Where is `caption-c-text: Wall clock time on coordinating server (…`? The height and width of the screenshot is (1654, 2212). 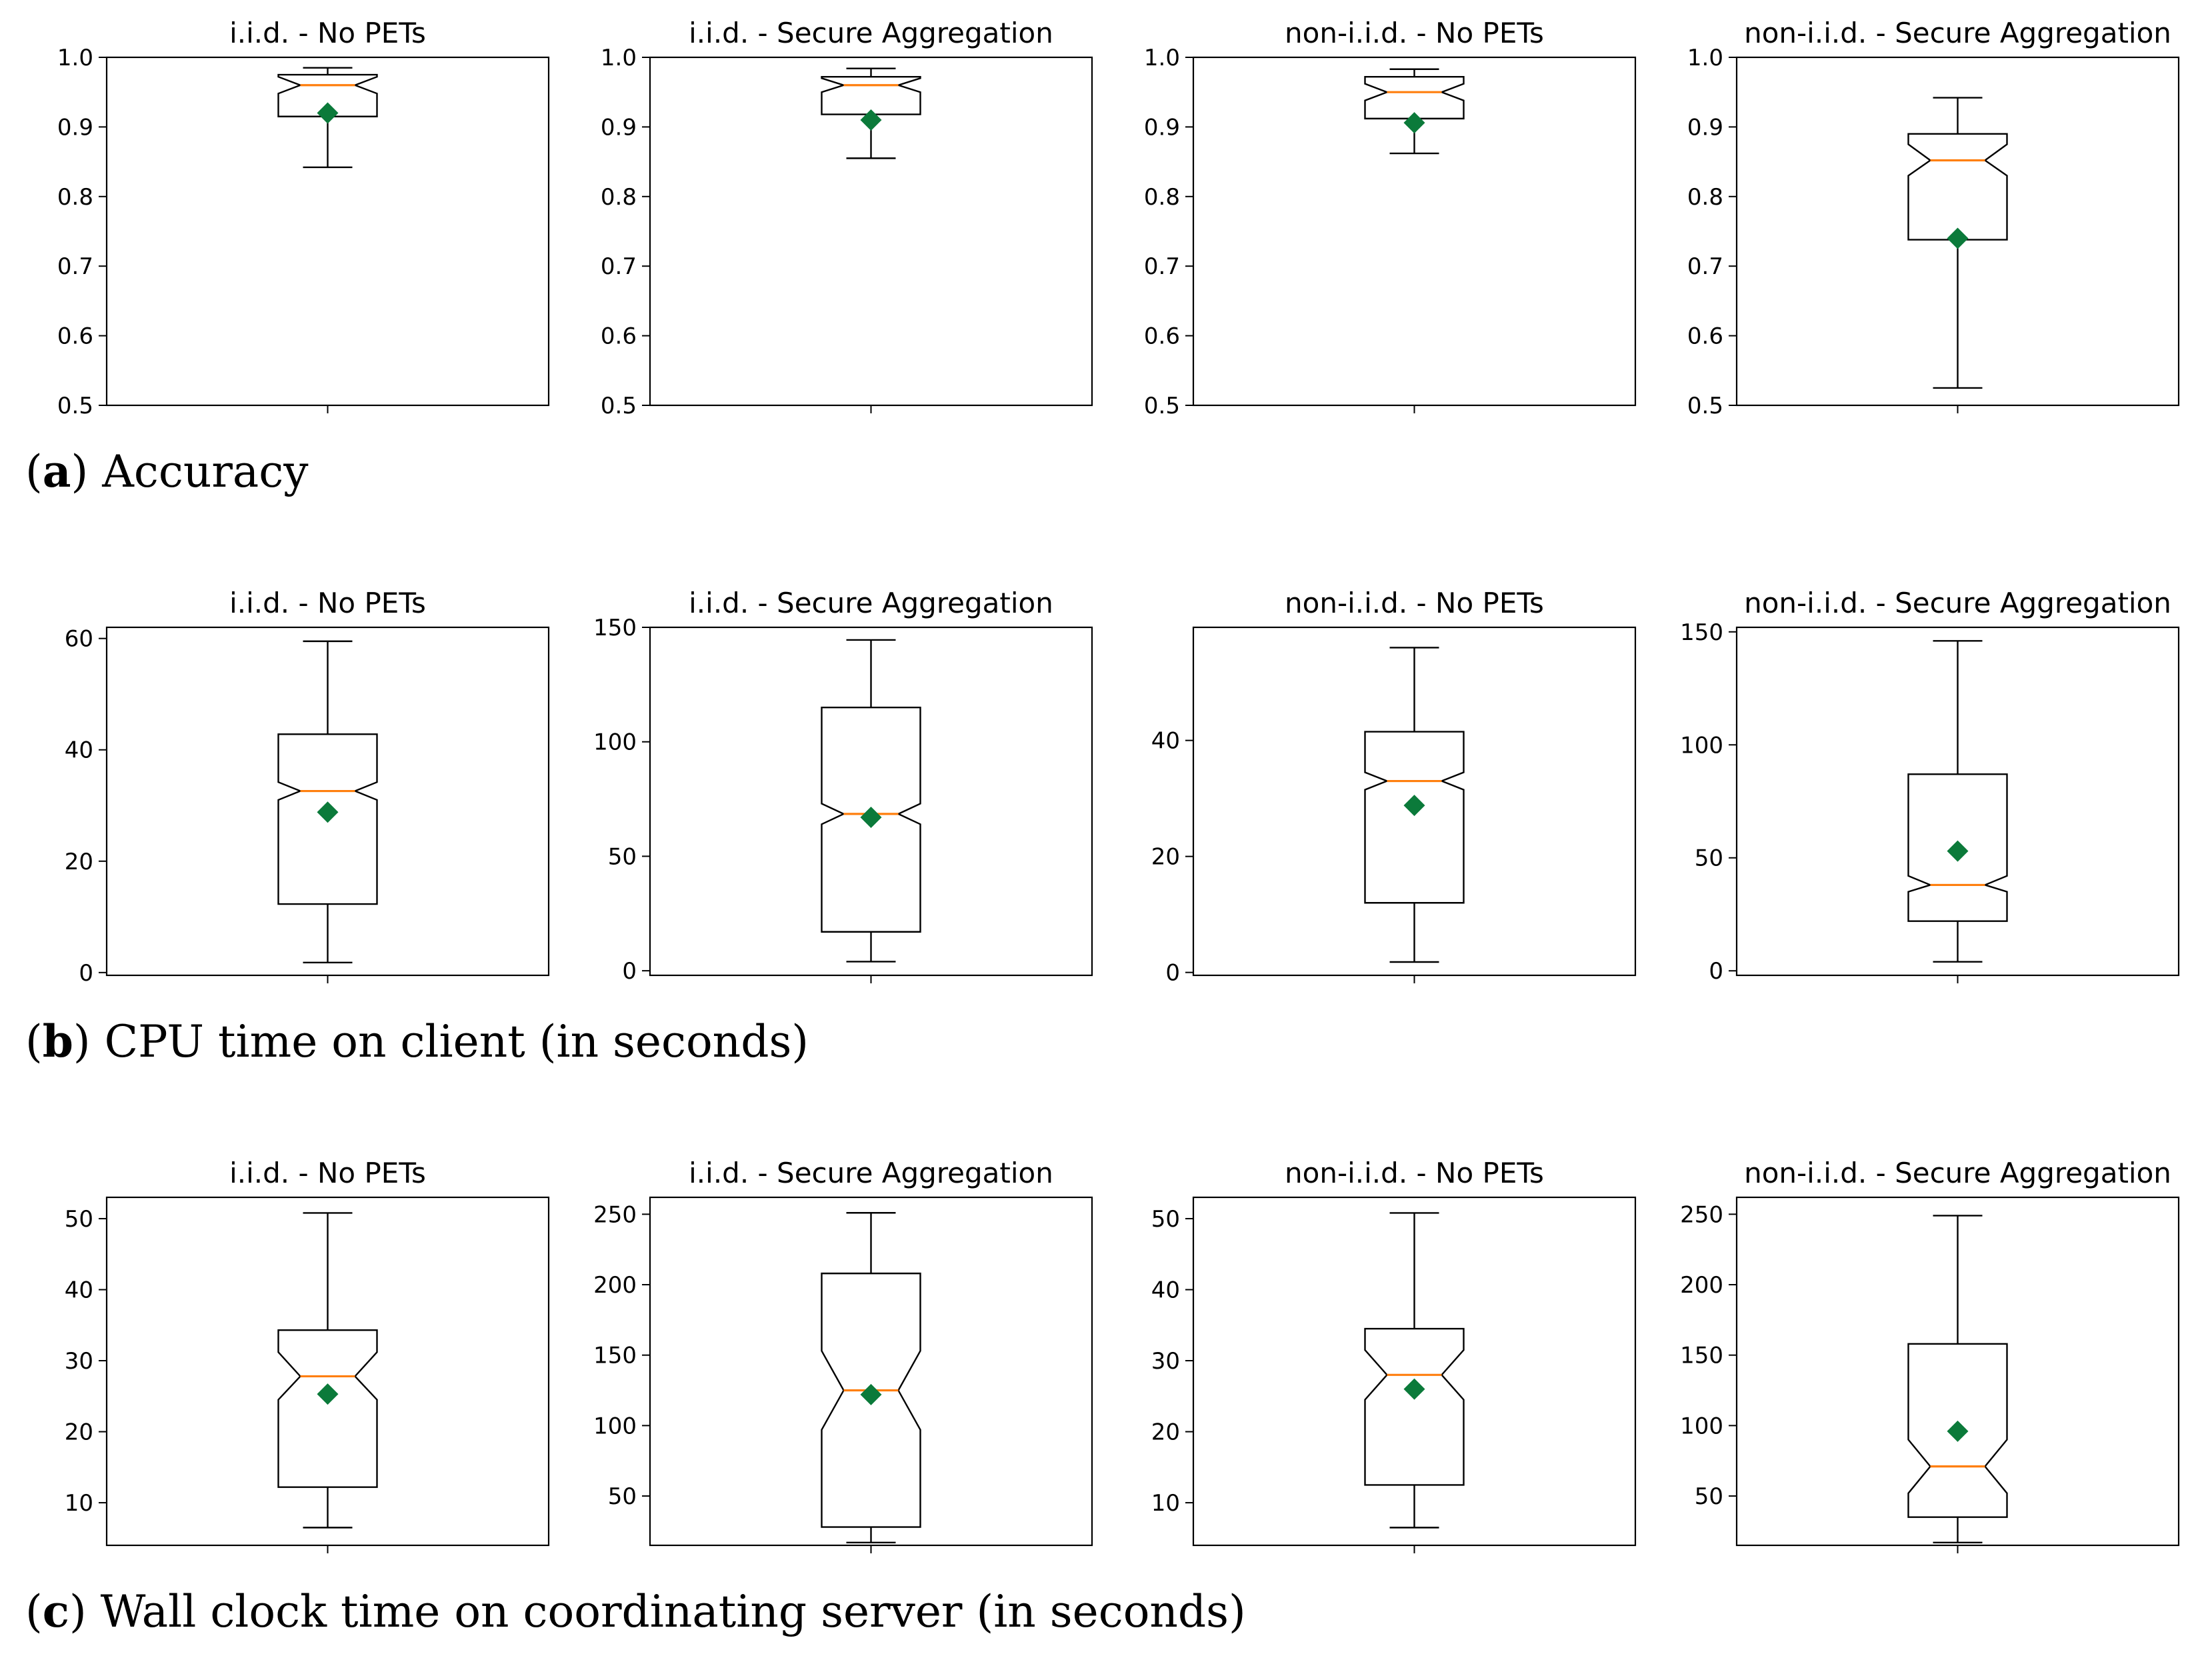
caption-c-text: Wall clock time on coordinating server (… is located at coordinates (673, 1611).